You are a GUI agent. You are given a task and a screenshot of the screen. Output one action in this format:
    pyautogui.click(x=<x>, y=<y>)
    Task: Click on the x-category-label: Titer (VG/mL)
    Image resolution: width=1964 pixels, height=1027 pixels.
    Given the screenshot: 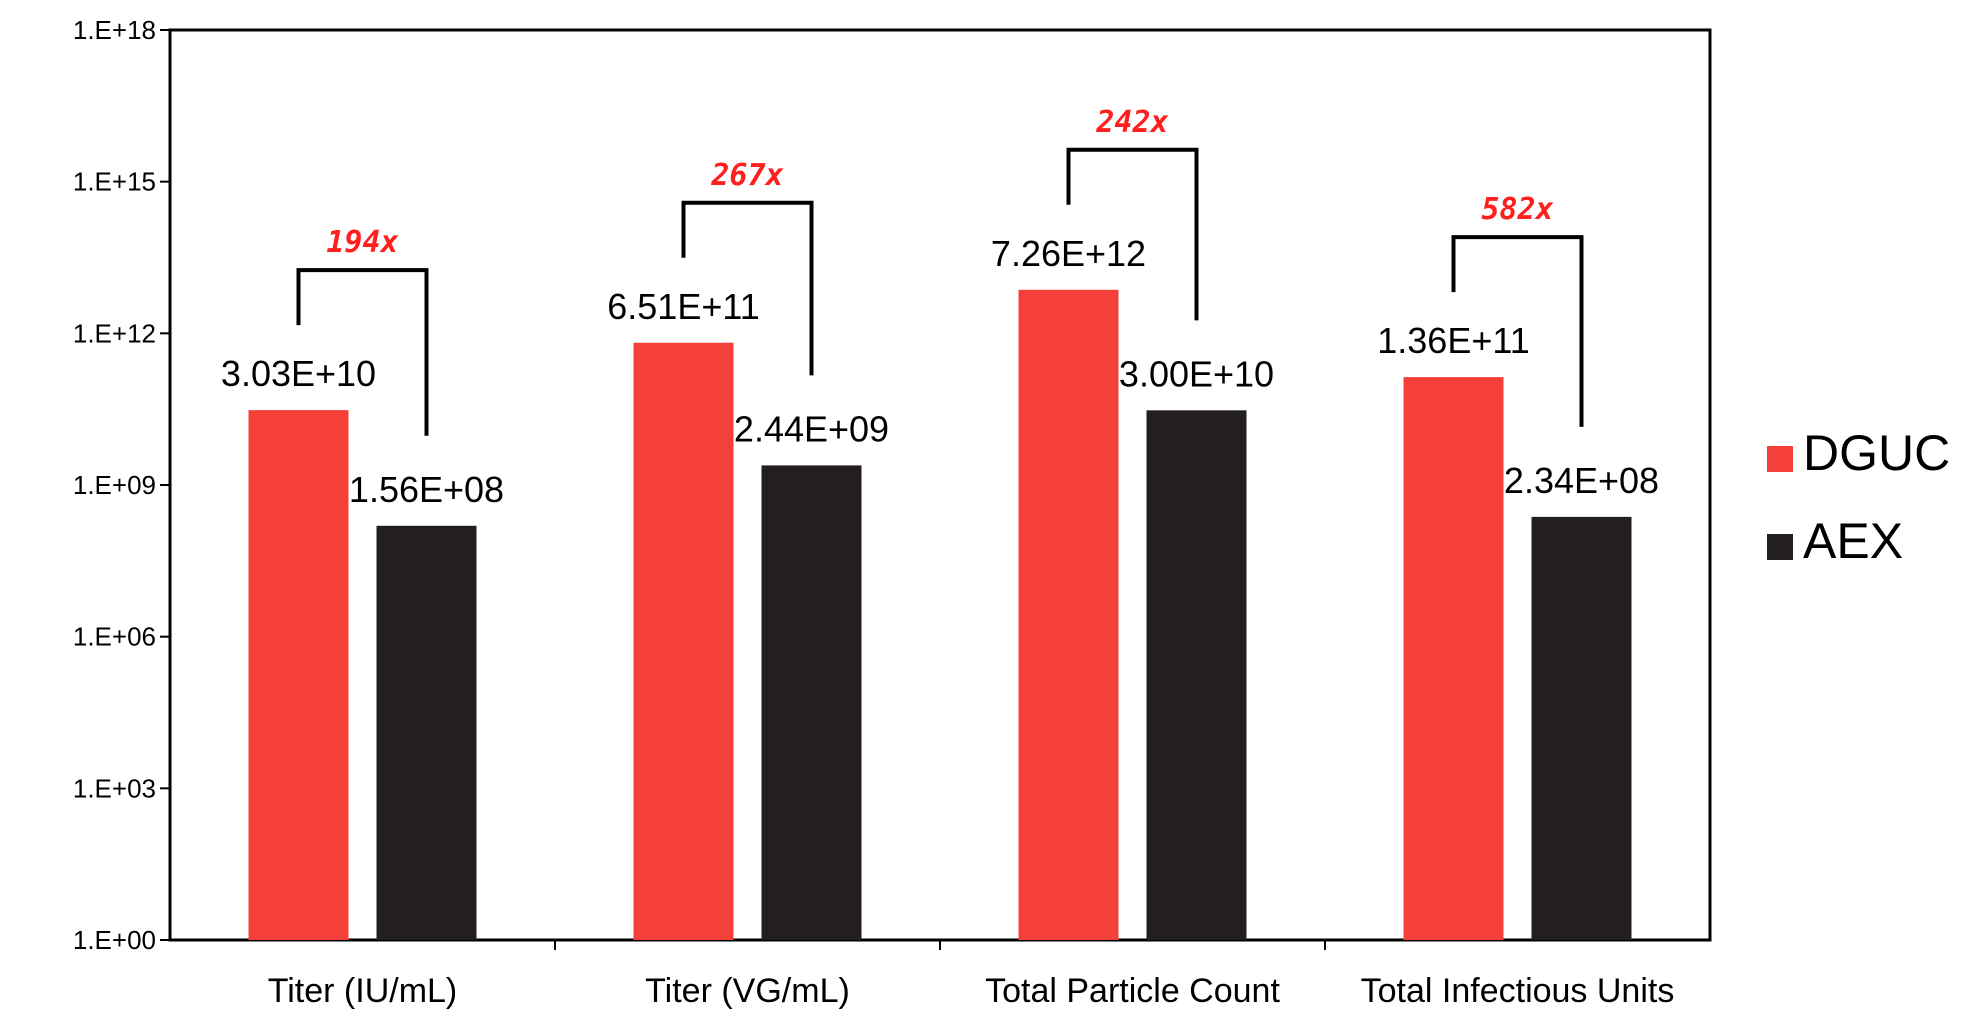 What is the action you would take?
    pyautogui.click(x=747, y=991)
    